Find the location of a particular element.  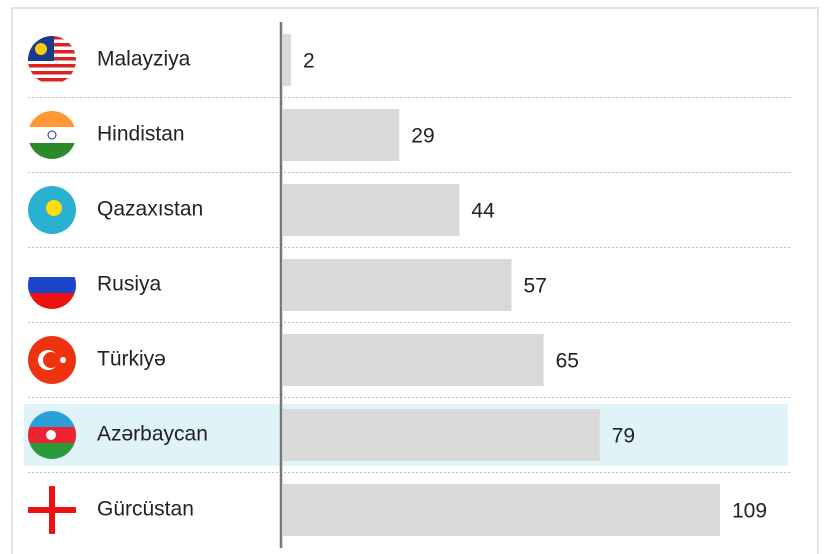

flag-star is located at coordinates (63, 360).